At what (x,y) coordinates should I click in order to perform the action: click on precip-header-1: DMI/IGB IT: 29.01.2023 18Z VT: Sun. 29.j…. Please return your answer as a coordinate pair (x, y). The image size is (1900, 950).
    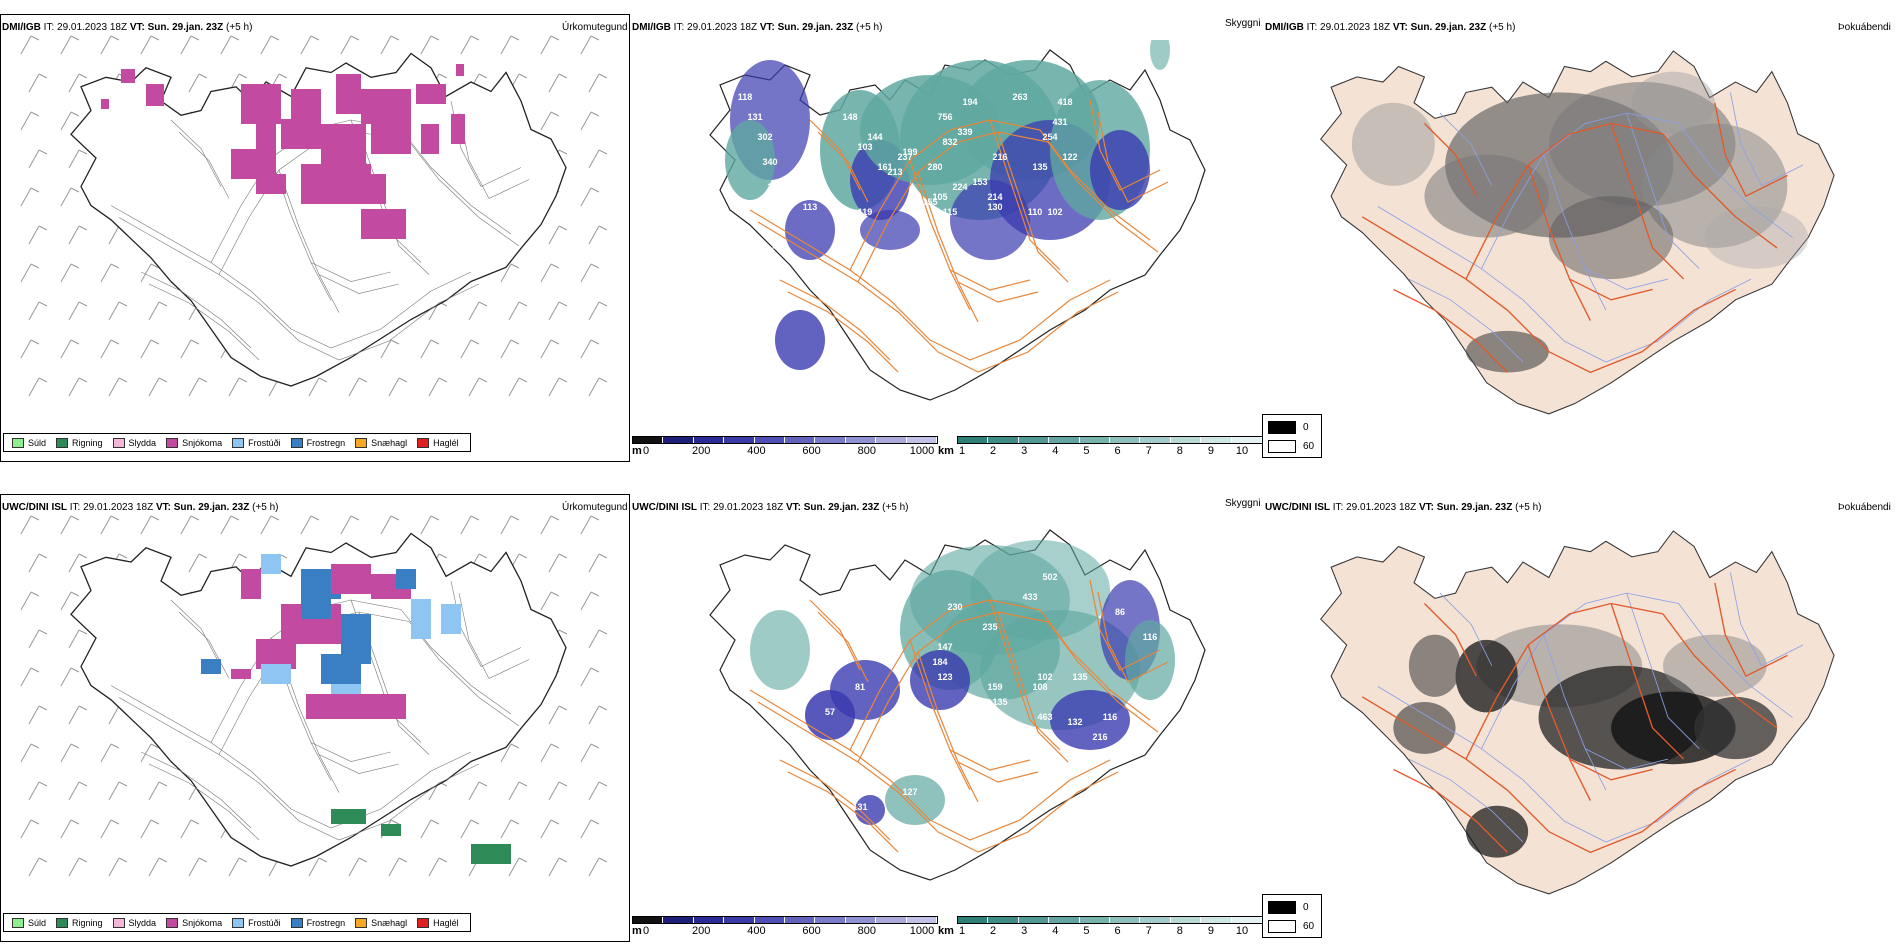
    Looking at the image, I should click on (127, 27).